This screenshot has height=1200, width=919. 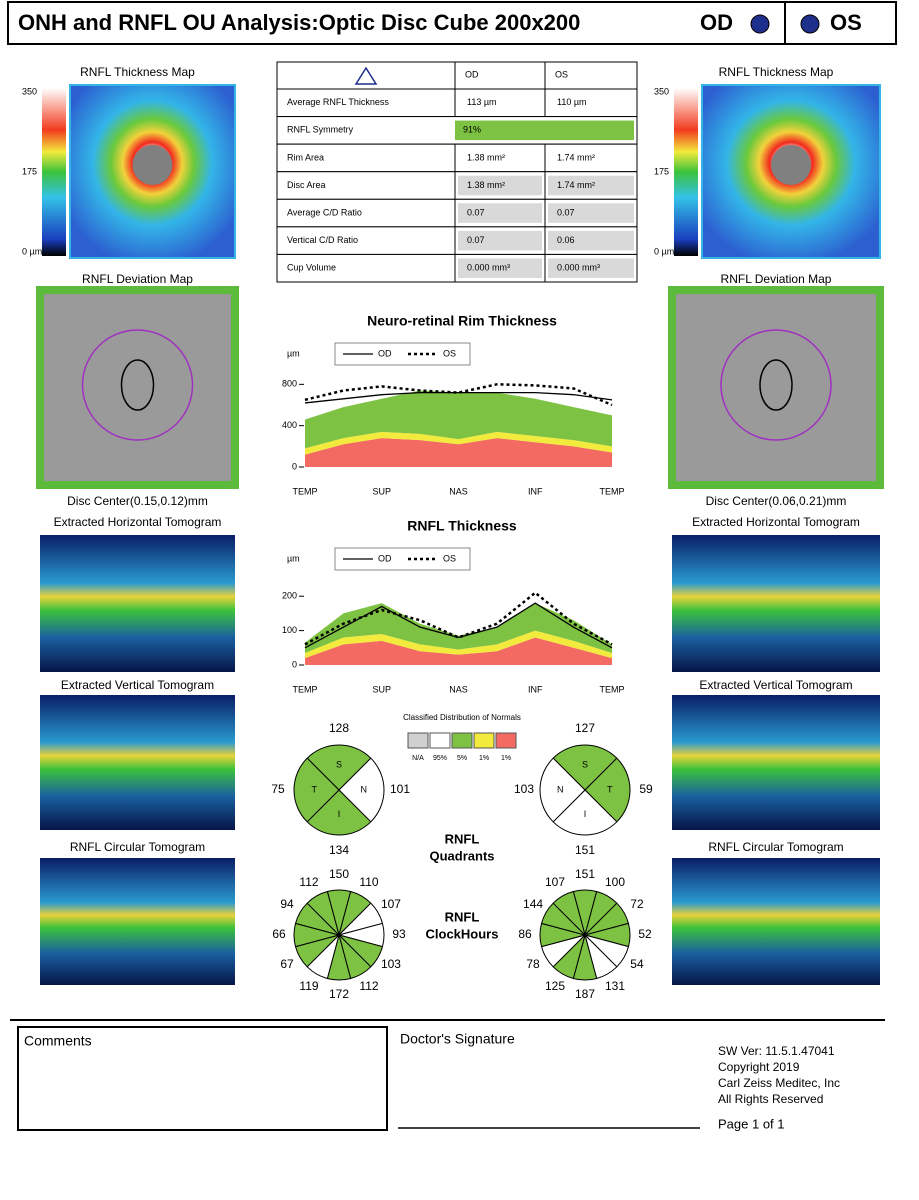 What do you see at coordinates (339, 874) in the screenshot?
I see `clock-value: 150` at bounding box center [339, 874].